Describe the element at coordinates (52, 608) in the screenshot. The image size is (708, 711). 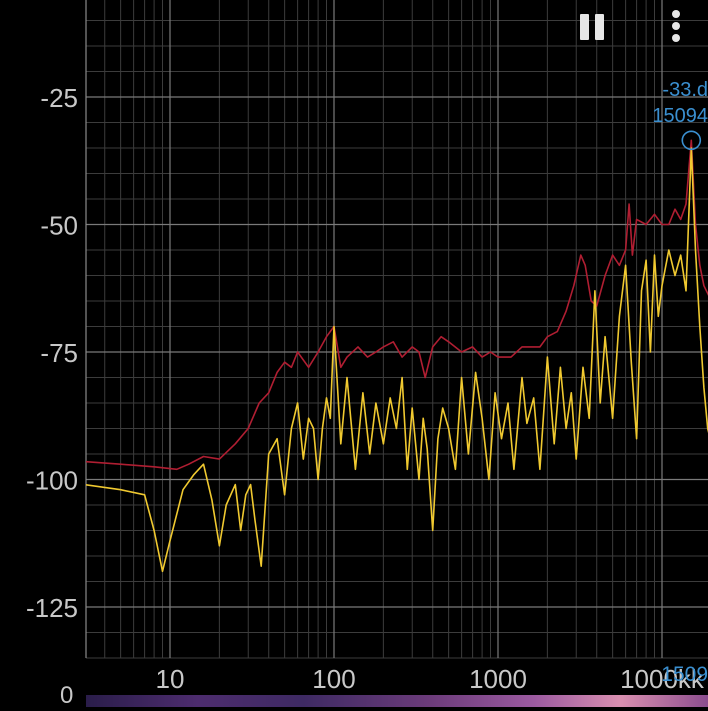
I see `y-tick-label: -125` at that location.